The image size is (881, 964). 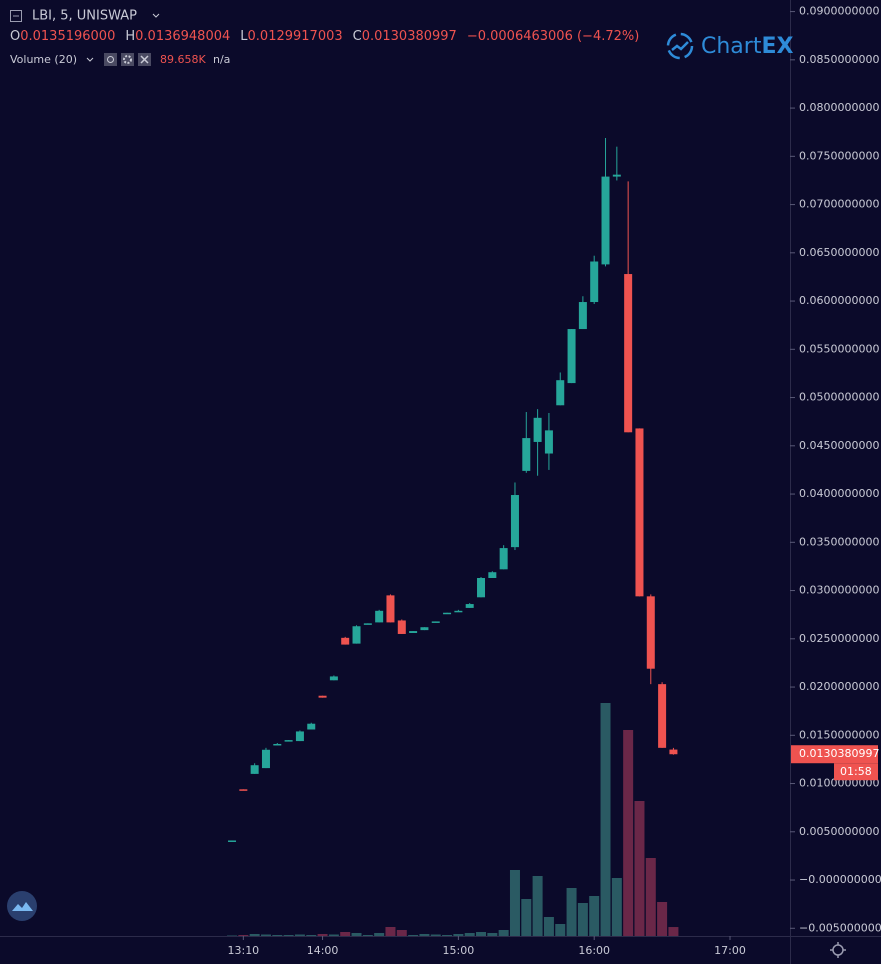 I want to click on y-tick-label: 0.0500000000, so click(x=839, y=397).